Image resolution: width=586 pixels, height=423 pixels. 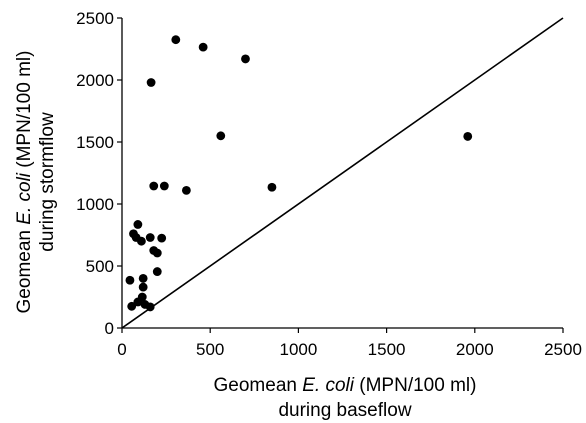 What do you see at coordinates (387, 349) in the screenshot?
I see `x-tick-label: 1500` at bounding box center [387, 349].